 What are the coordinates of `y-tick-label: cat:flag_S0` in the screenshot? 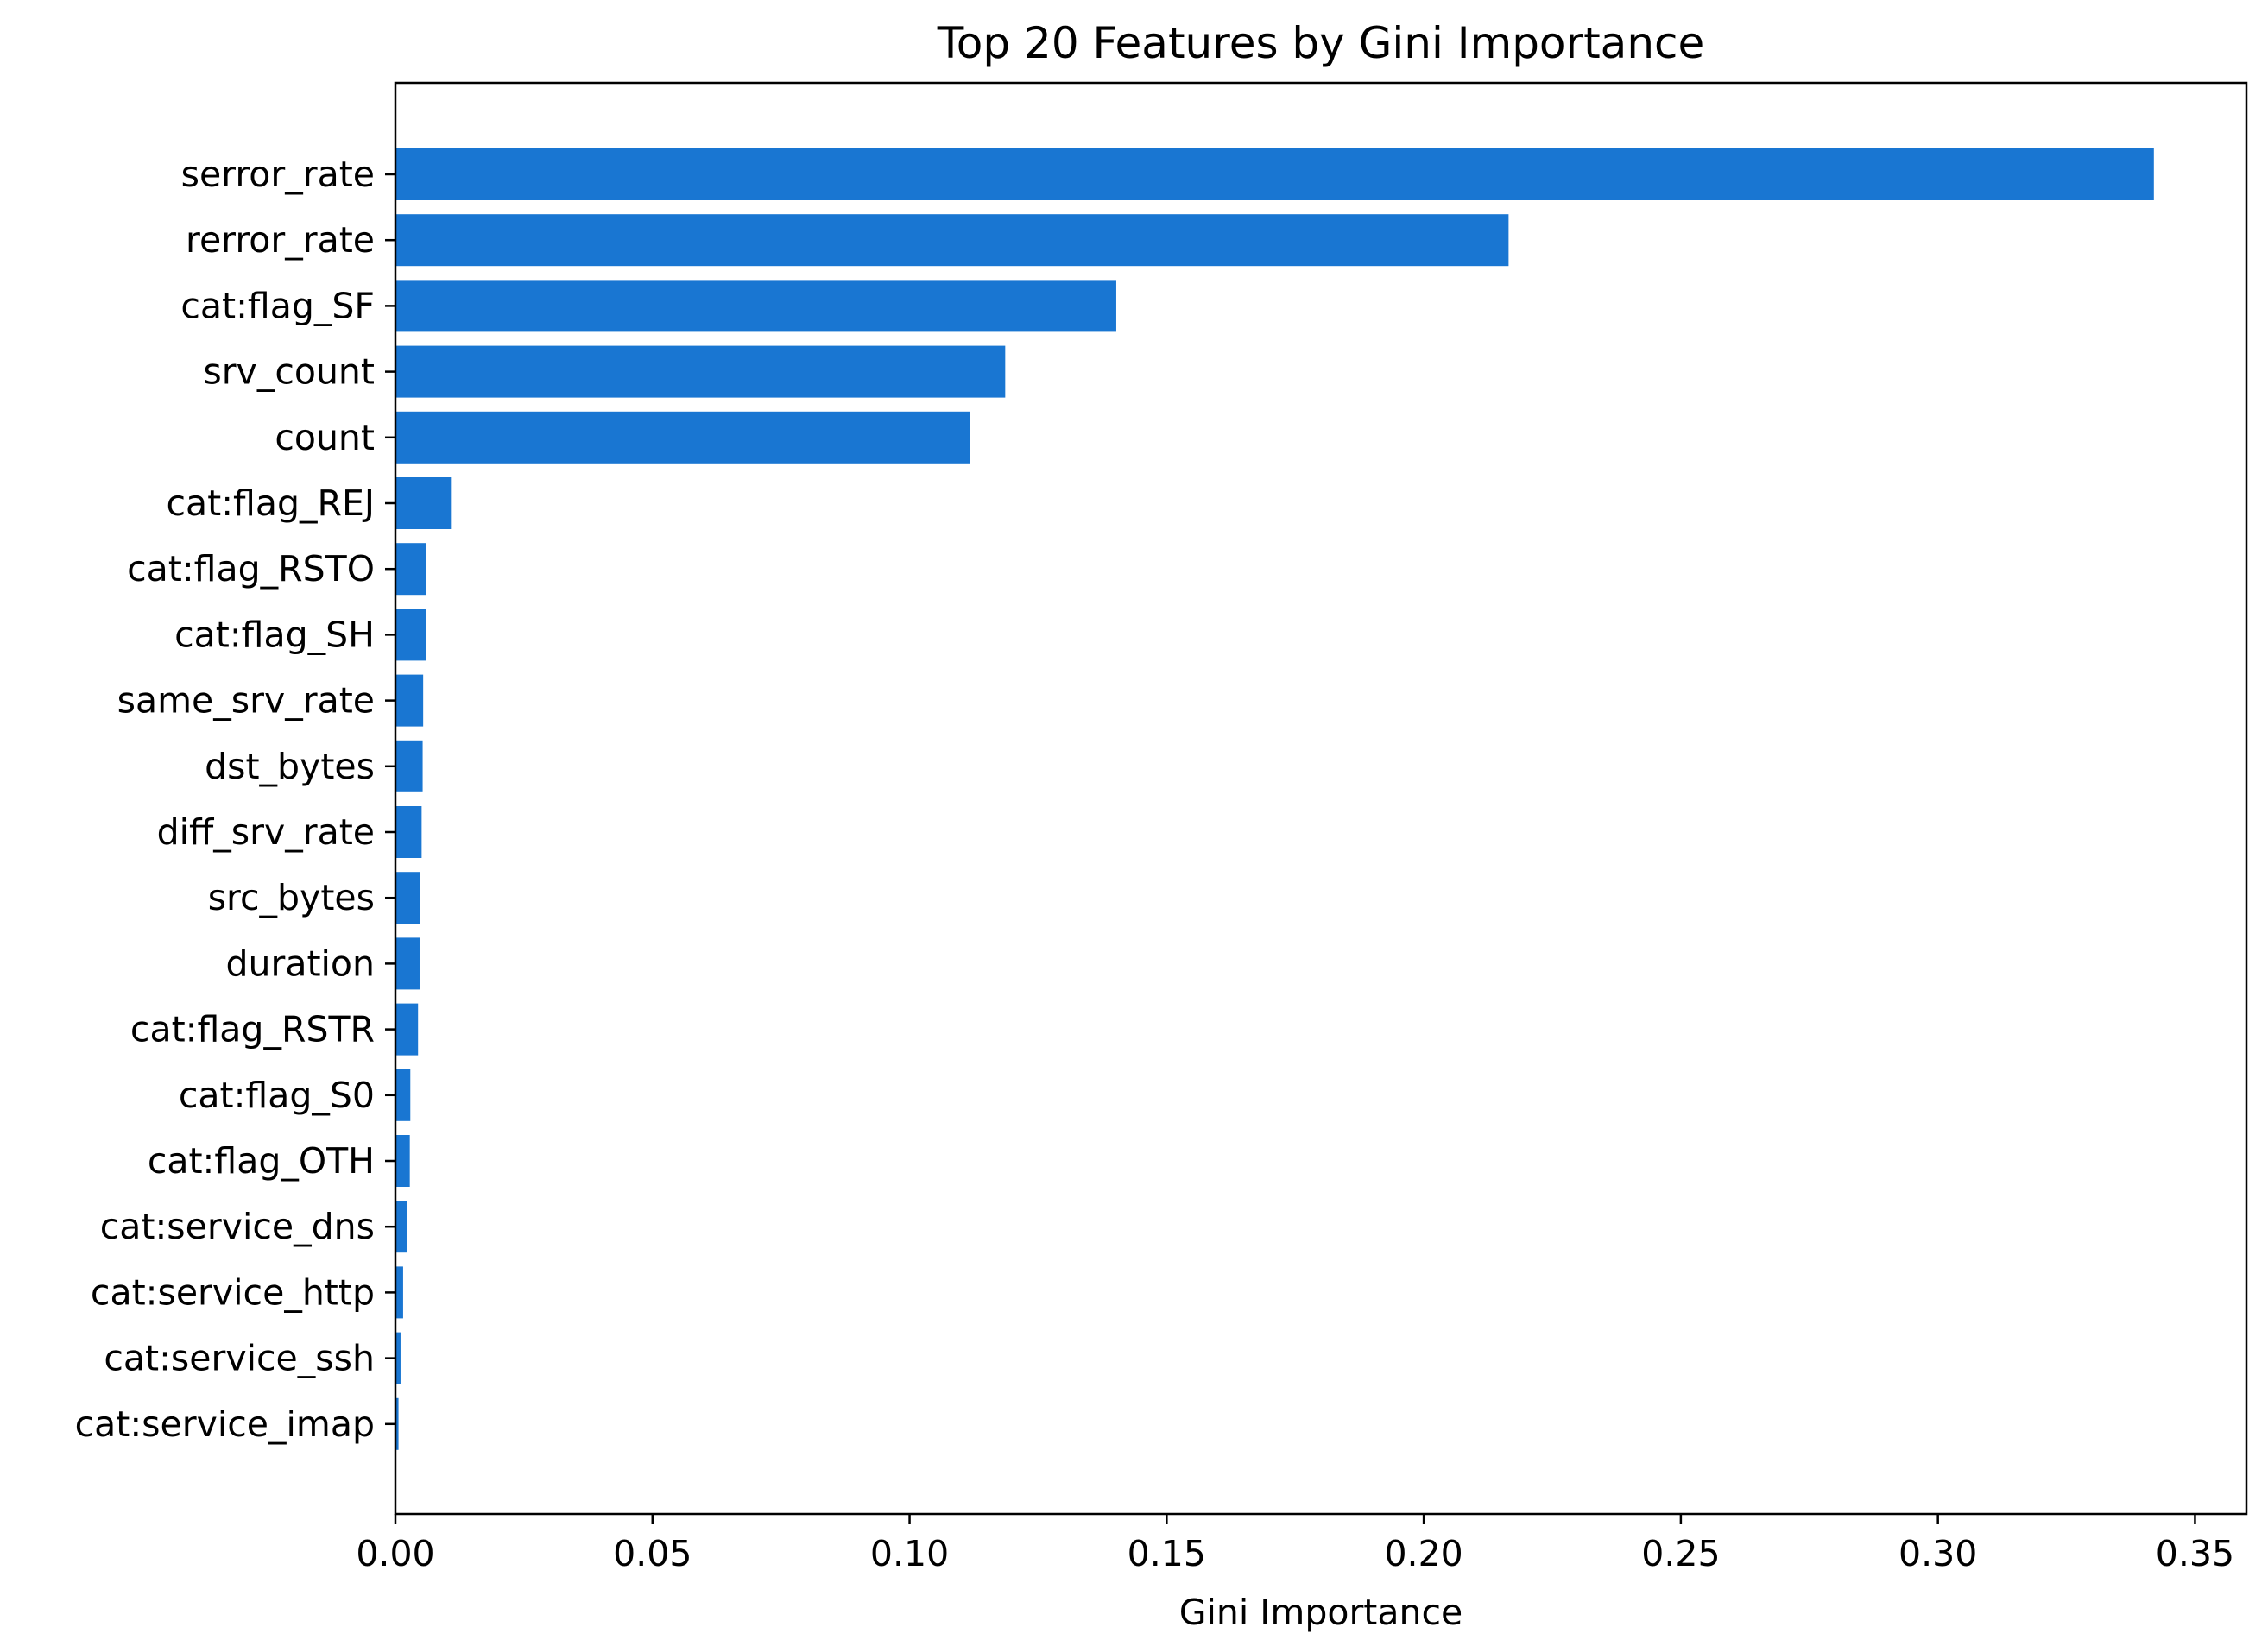 It's located at (277, 1095).